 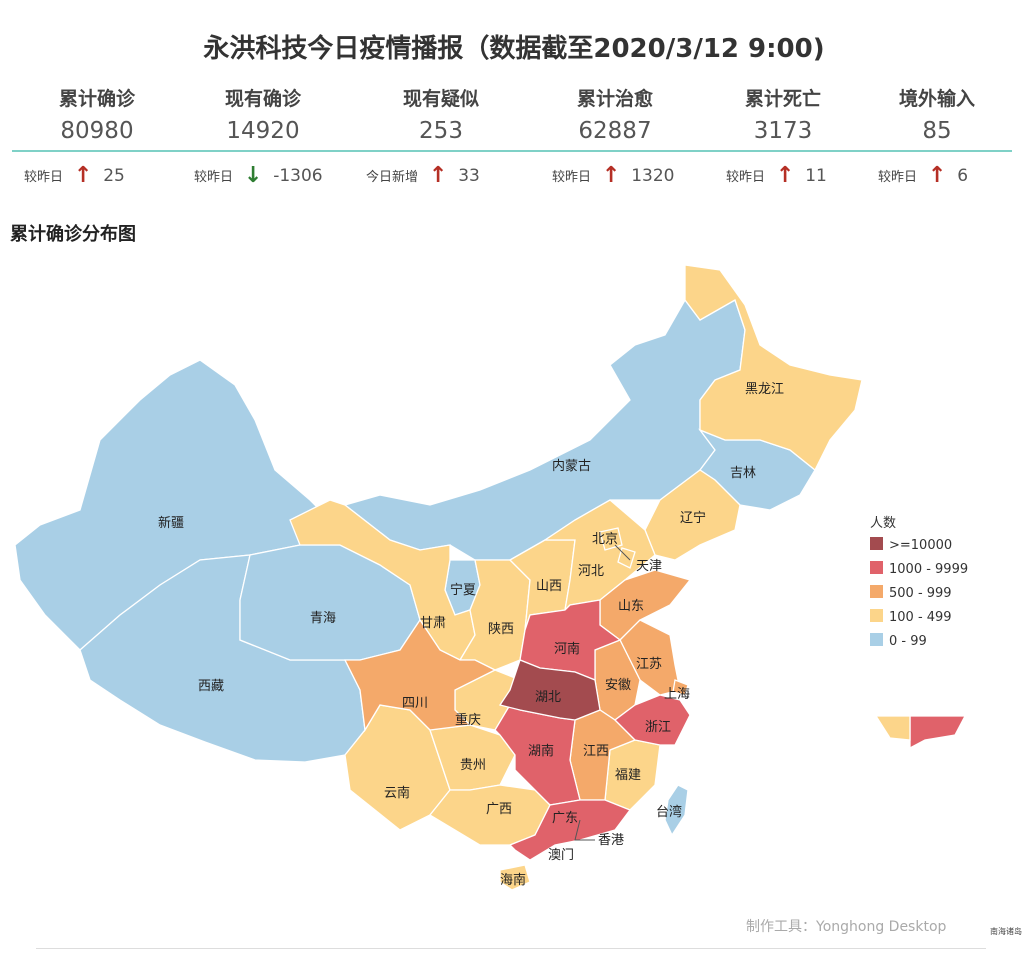 What do you see at coordinates (548, 697) in the screenshot?
I see `label-hubei: 湖北` at bounding box center [548, 697].